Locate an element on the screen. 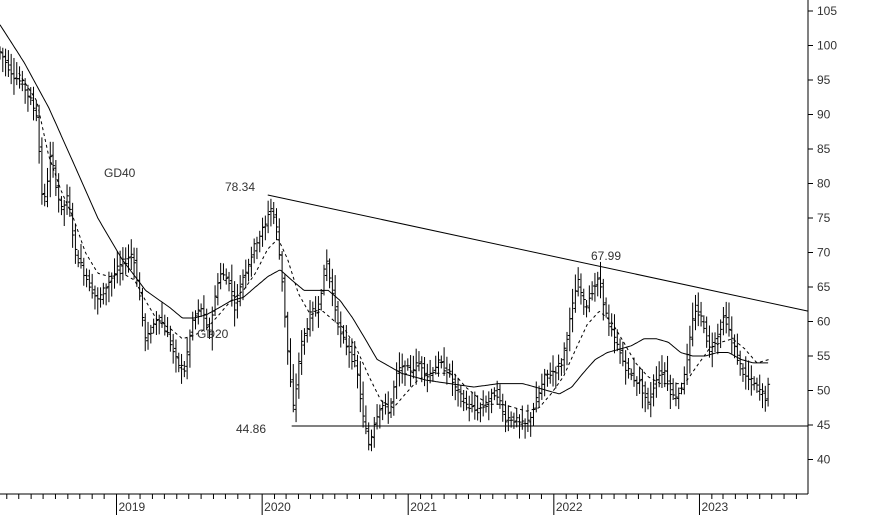 The image size is (874, 520). y-tick-label: 70 is located at coordinates (824, 253).